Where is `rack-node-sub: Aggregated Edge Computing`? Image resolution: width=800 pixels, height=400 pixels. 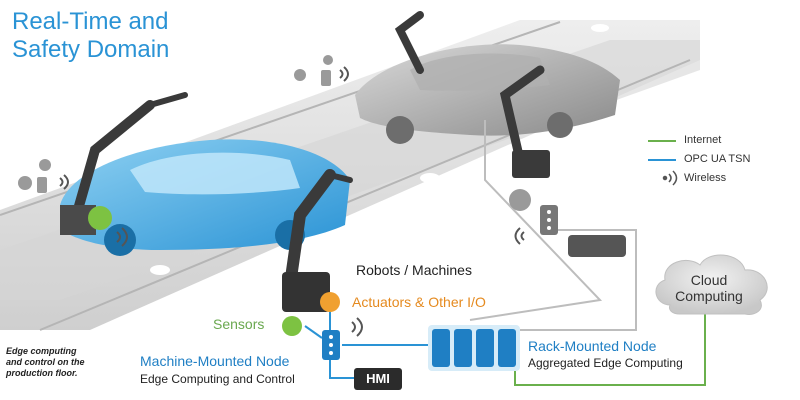 rack-node-sub: Aggregated Edge Computing is located at coordinates (605, 363).